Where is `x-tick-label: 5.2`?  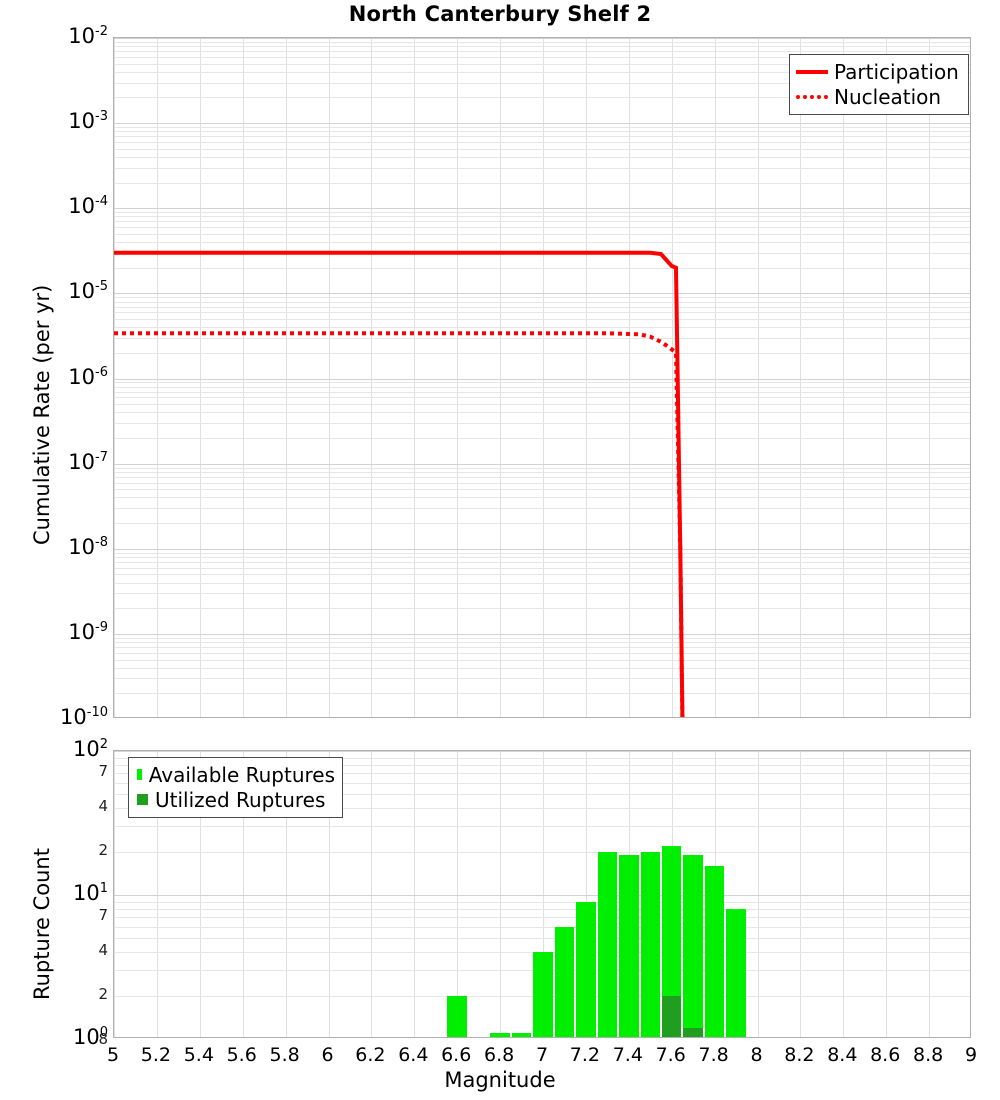
x-tick-label: 5.2 is located at coordinates (155, 1055).